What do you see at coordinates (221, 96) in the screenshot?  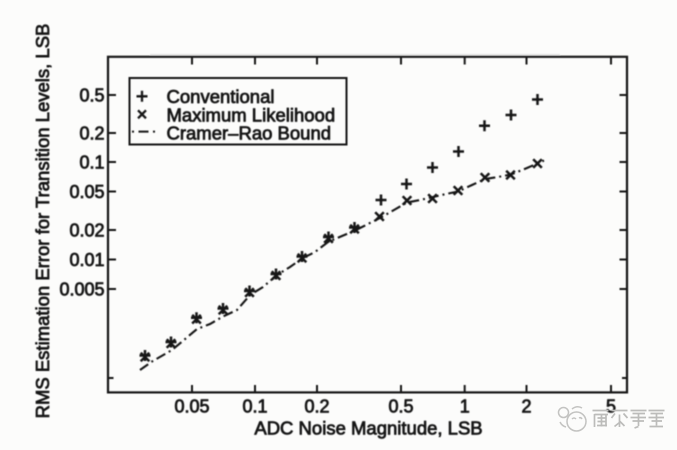 I see `svg-text: Conventional` at bounding box center [221, 96].